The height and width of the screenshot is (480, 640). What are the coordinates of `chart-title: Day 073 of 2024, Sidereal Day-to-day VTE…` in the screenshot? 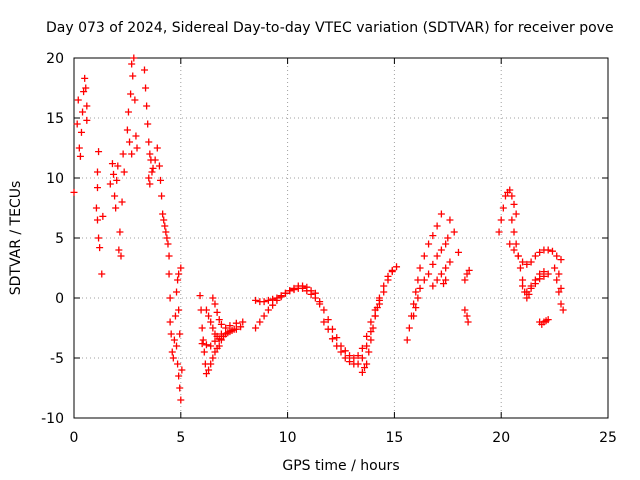 It's located at (330, 28).